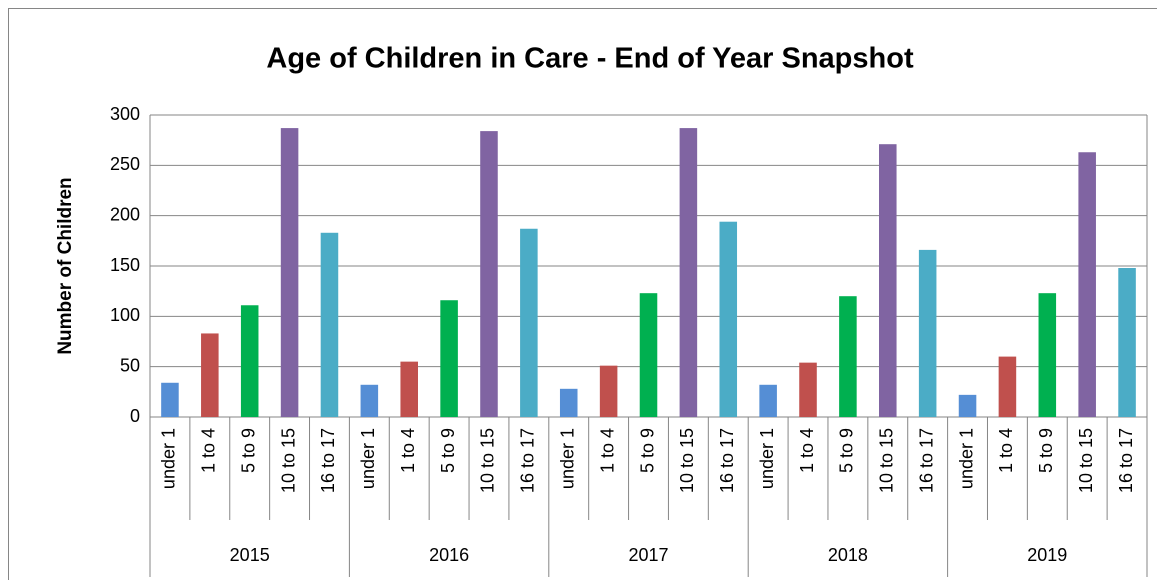 The width and height of the screenshot is (1157, 580). I want to click on y-tick-label: 100, so click(125, 315).